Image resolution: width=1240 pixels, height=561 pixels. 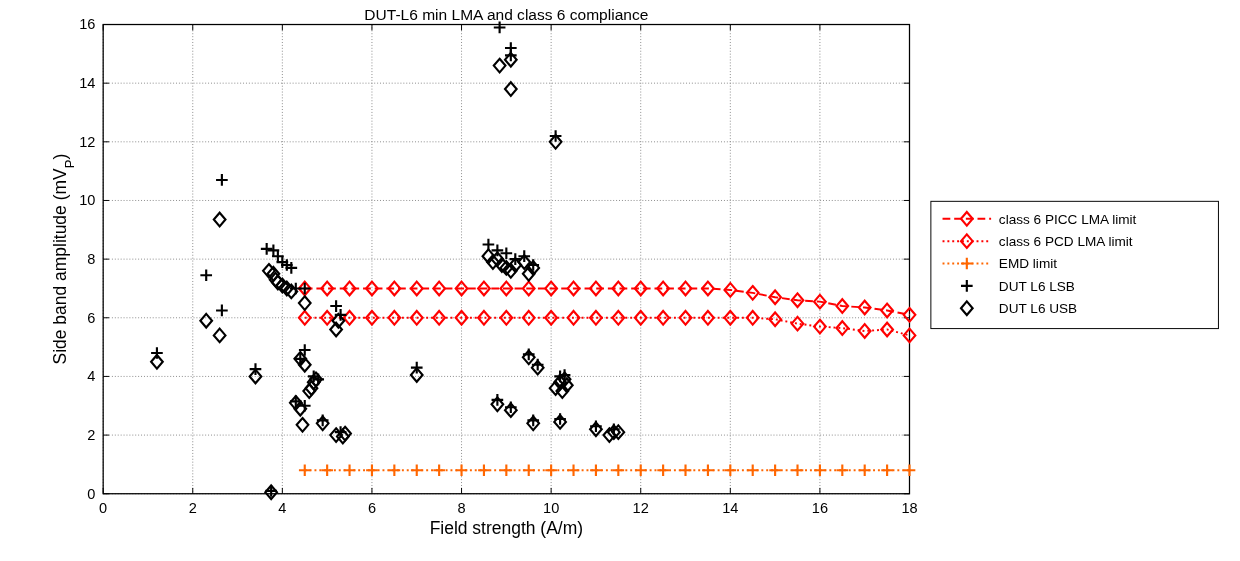 I want to click on x-tick-label: 6, so click(x=371, y=508).